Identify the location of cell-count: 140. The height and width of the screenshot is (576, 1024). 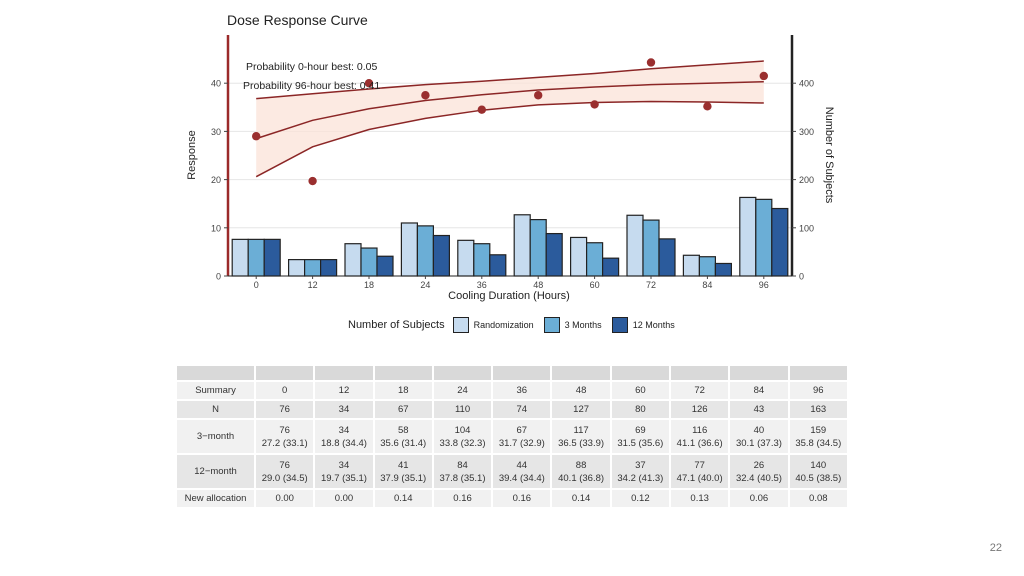
(818, 465).